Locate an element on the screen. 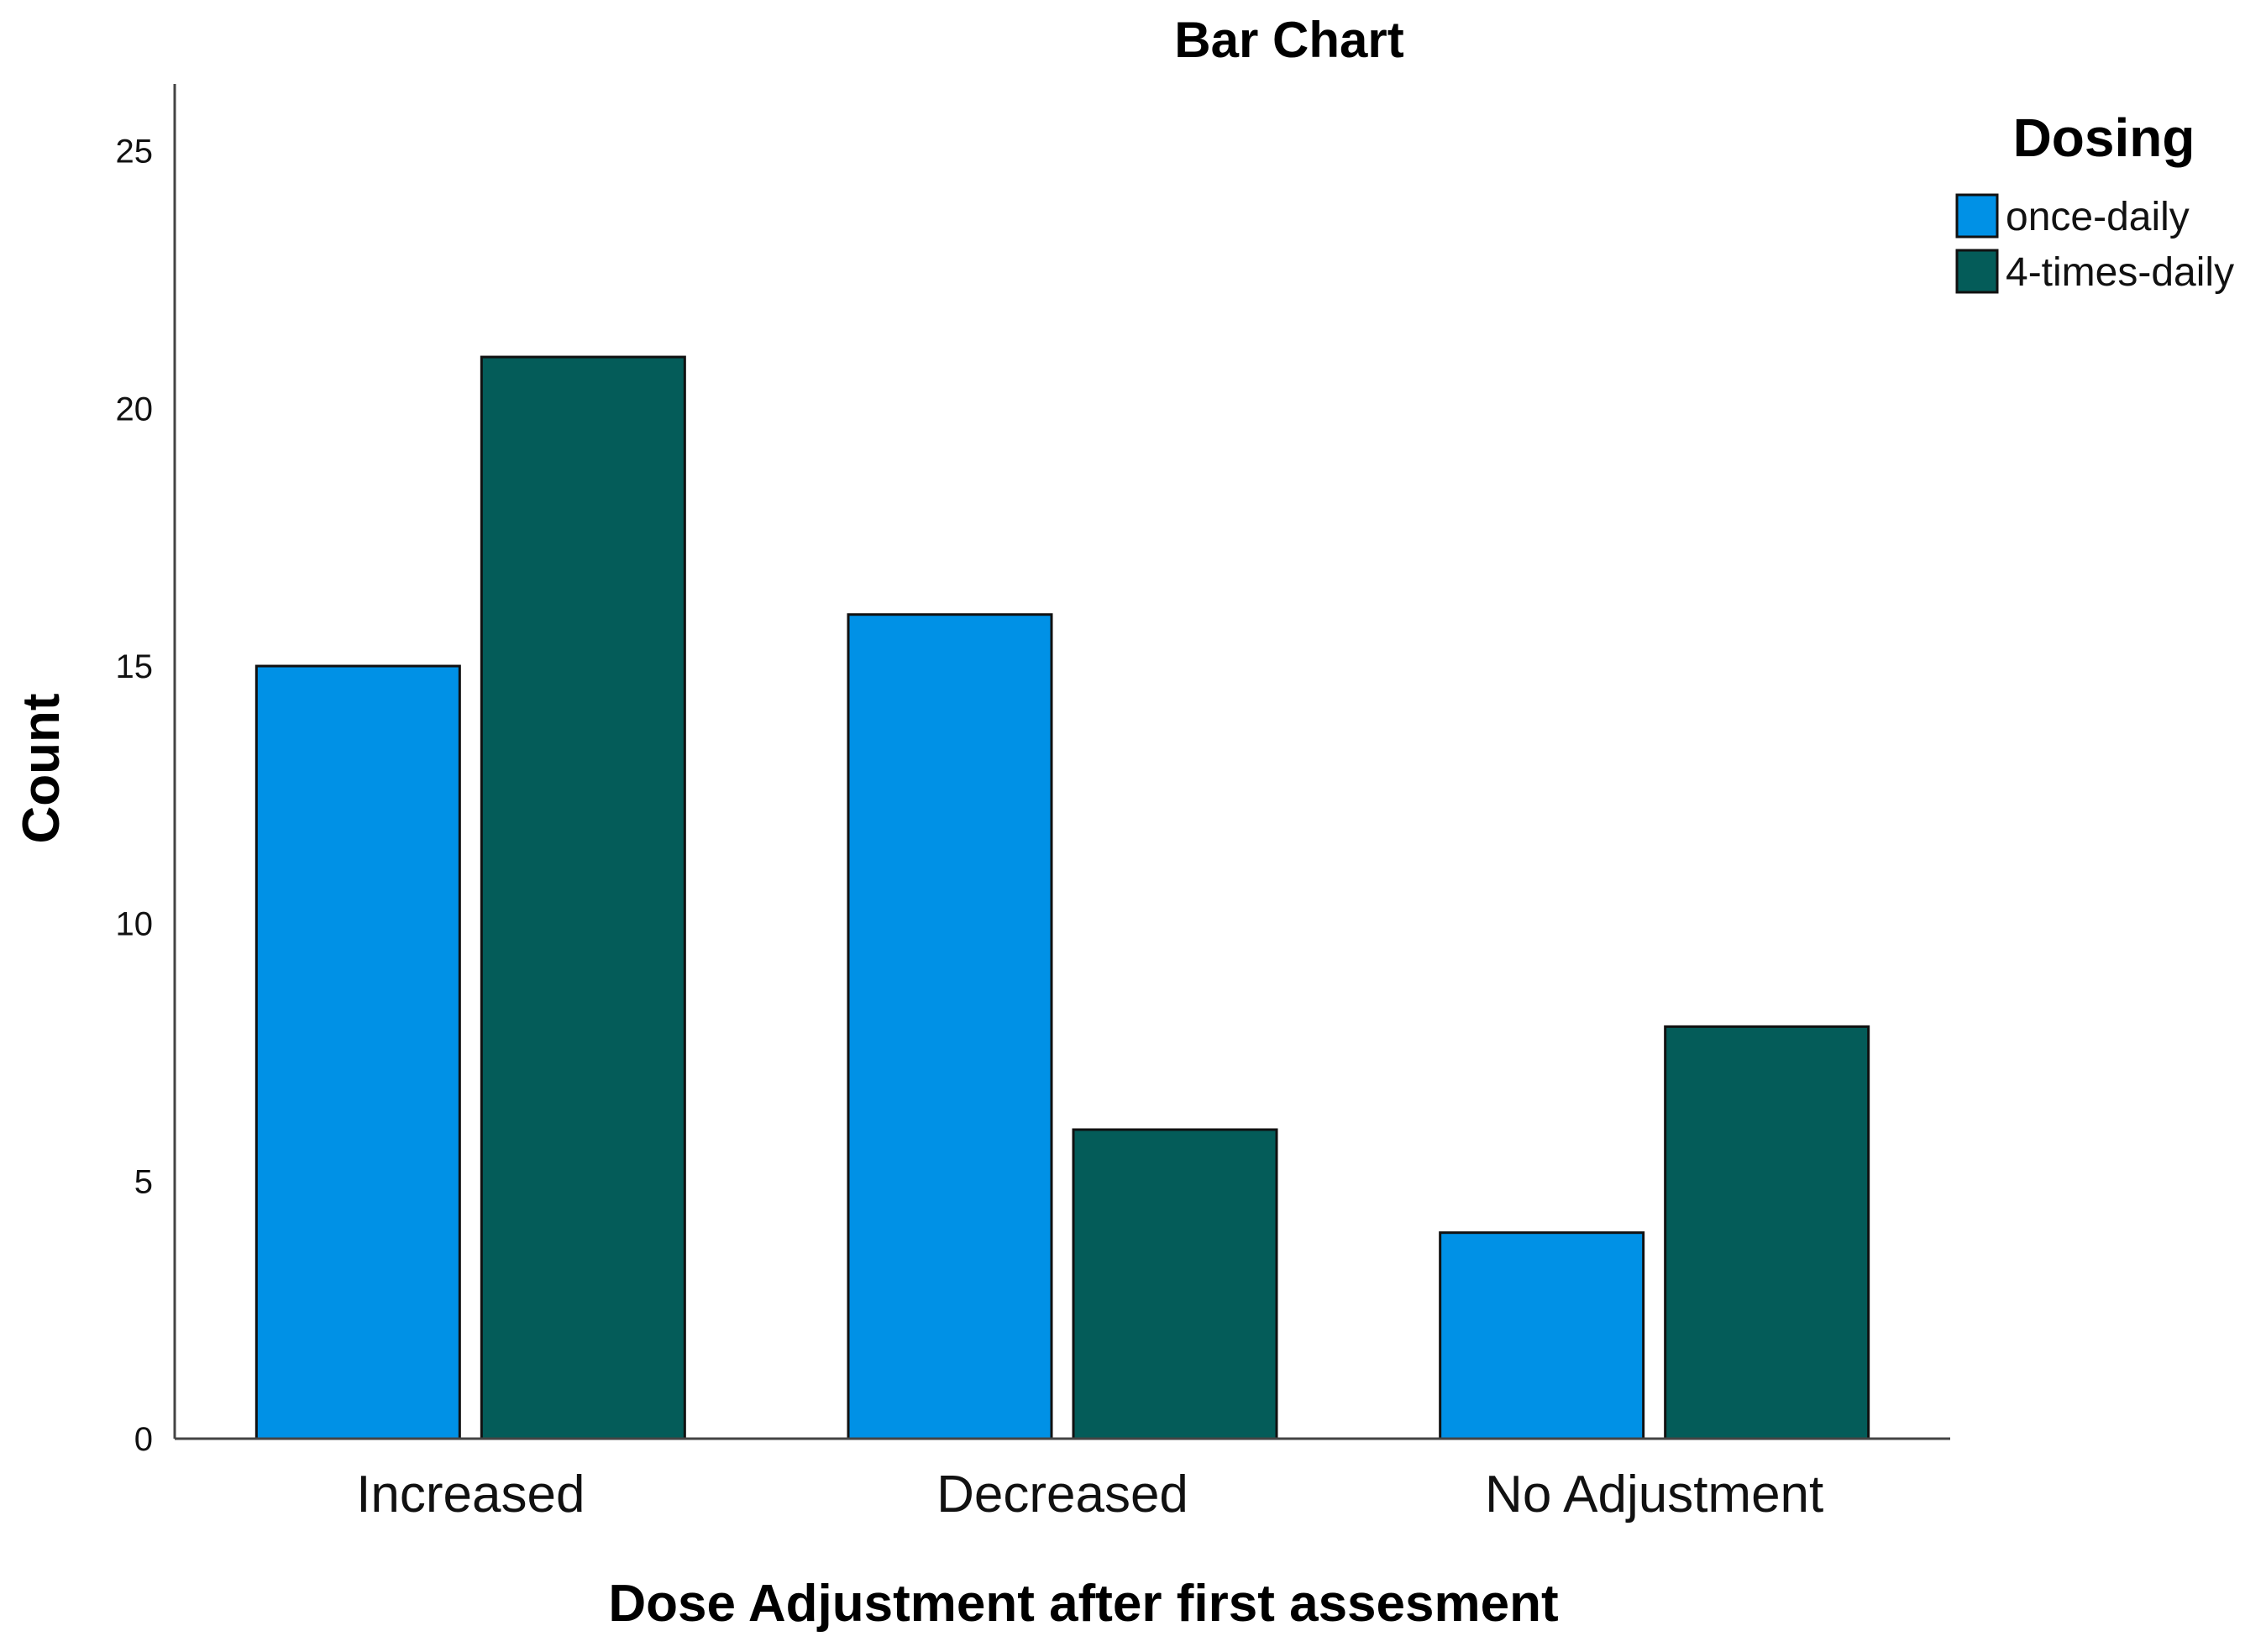 The height and width of the screenshot is (1652, 2266). legend-label-once-daily: once-daily is located at coordinates (2098, 217).